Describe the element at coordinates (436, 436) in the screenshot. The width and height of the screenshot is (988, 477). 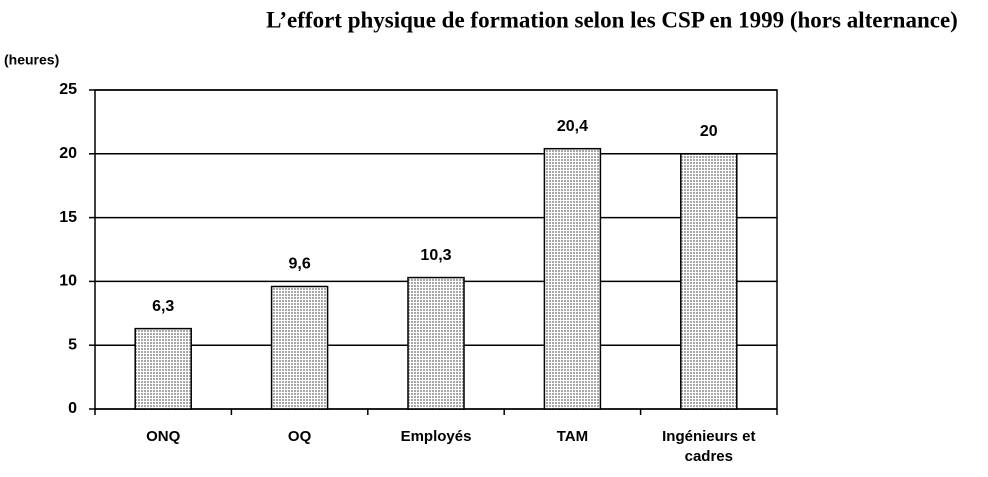
I see `x-tick-label: Employés` at that location.